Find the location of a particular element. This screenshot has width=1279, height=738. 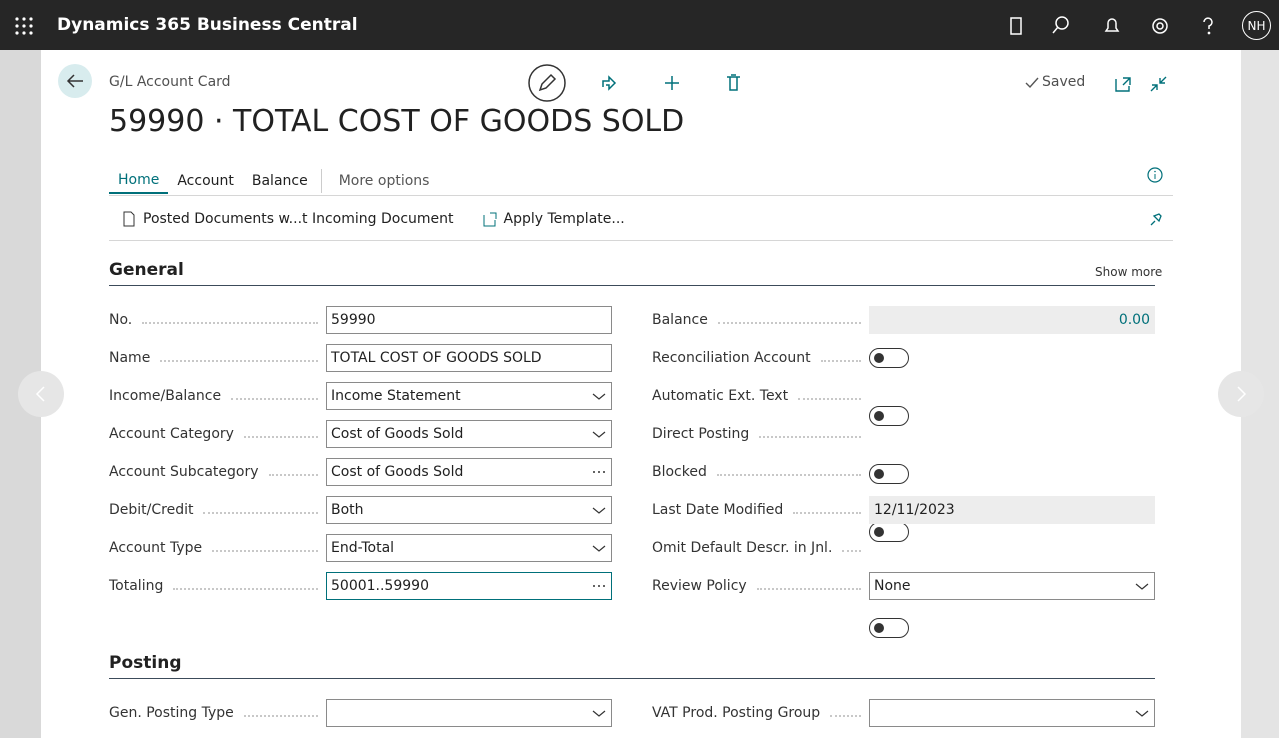

field-input: 59990 is located at coordinates (469, 320).